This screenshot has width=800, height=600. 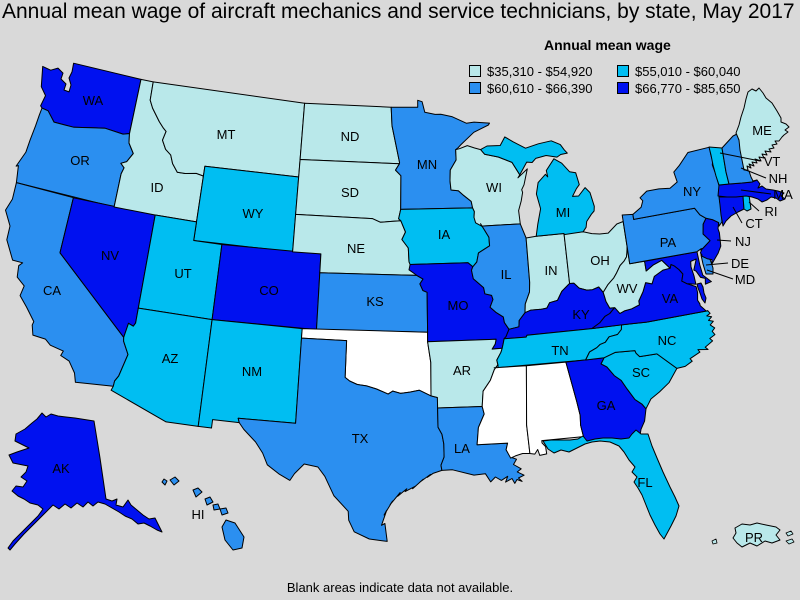 What do you see at coordinates (762, 130) in the screenshot?
I see `svg-text: ME` at bounding box center [762, 130].